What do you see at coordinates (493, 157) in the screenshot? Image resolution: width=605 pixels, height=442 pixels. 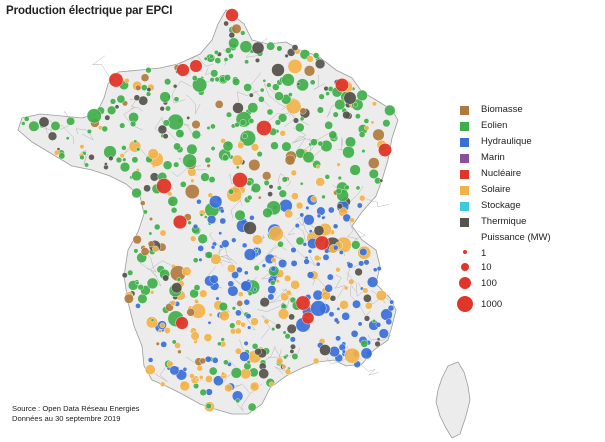 I see `legend-label: Marin` at bounding box center [493, 157].